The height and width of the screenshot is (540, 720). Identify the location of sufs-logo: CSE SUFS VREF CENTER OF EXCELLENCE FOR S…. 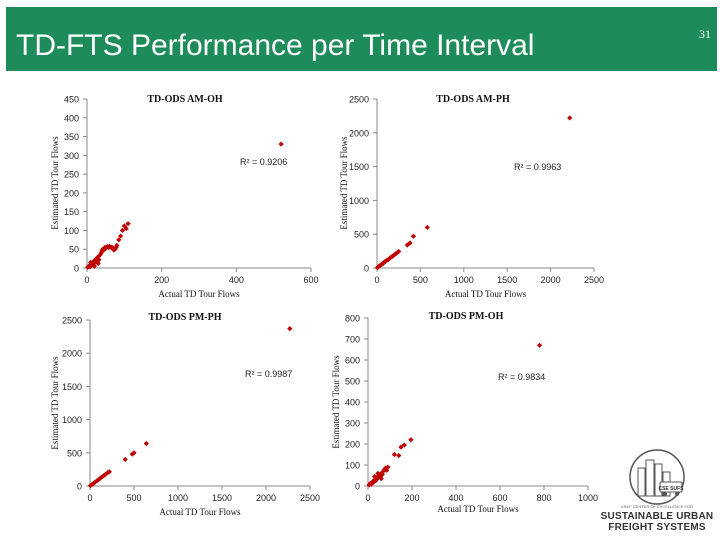
(657, 492).